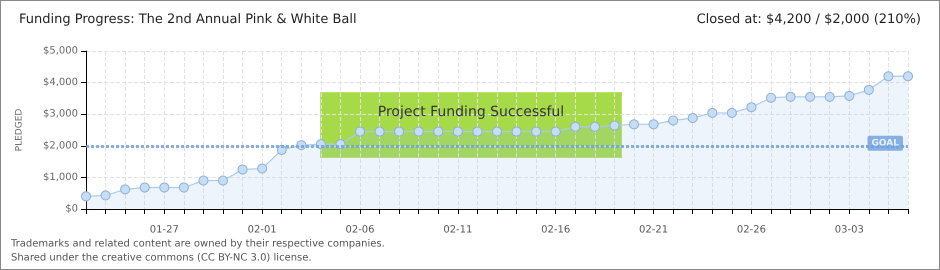 The image size is (940, 270). I want to click on x-tick-label: 02-26, so click(751, 230).